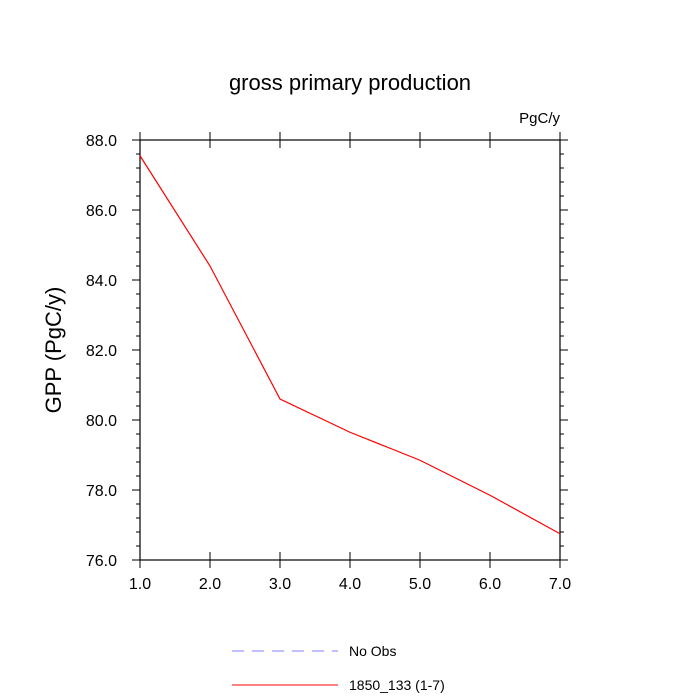 This screenshot has height=700, width=700. I want to click on x-tick-label: 1.0, so click(140, 584).